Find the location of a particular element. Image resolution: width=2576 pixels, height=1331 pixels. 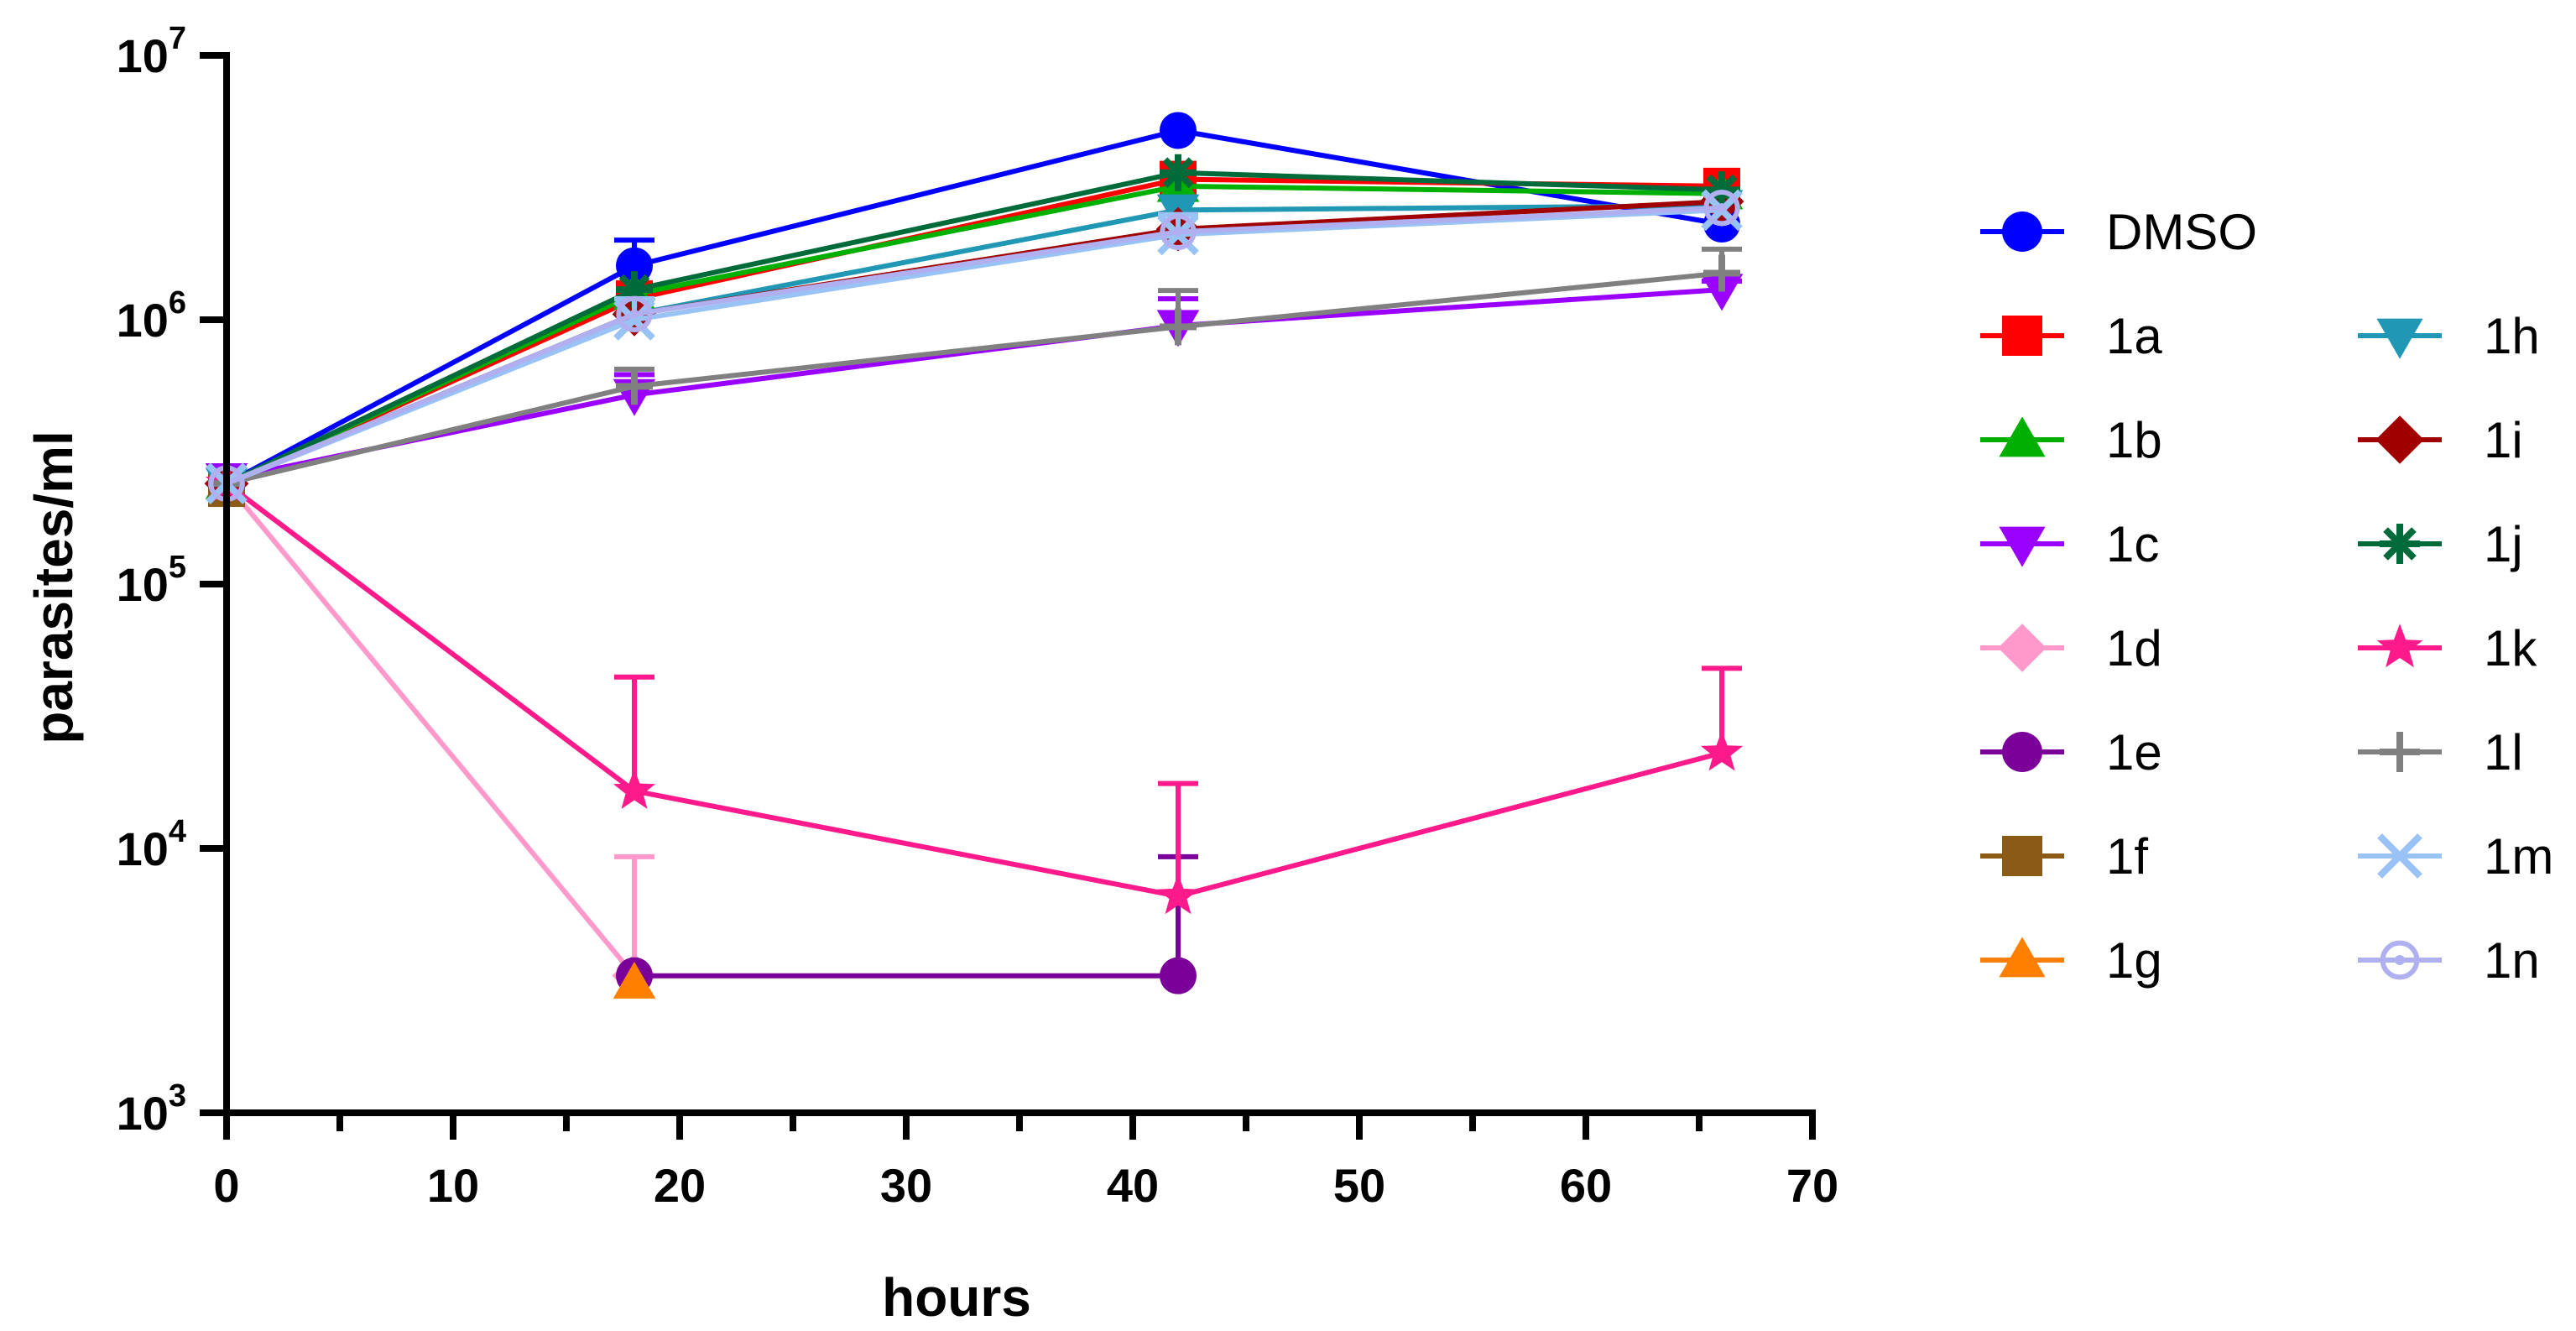

legend-item-1l: 1l is located at coordinates (2440, 752).